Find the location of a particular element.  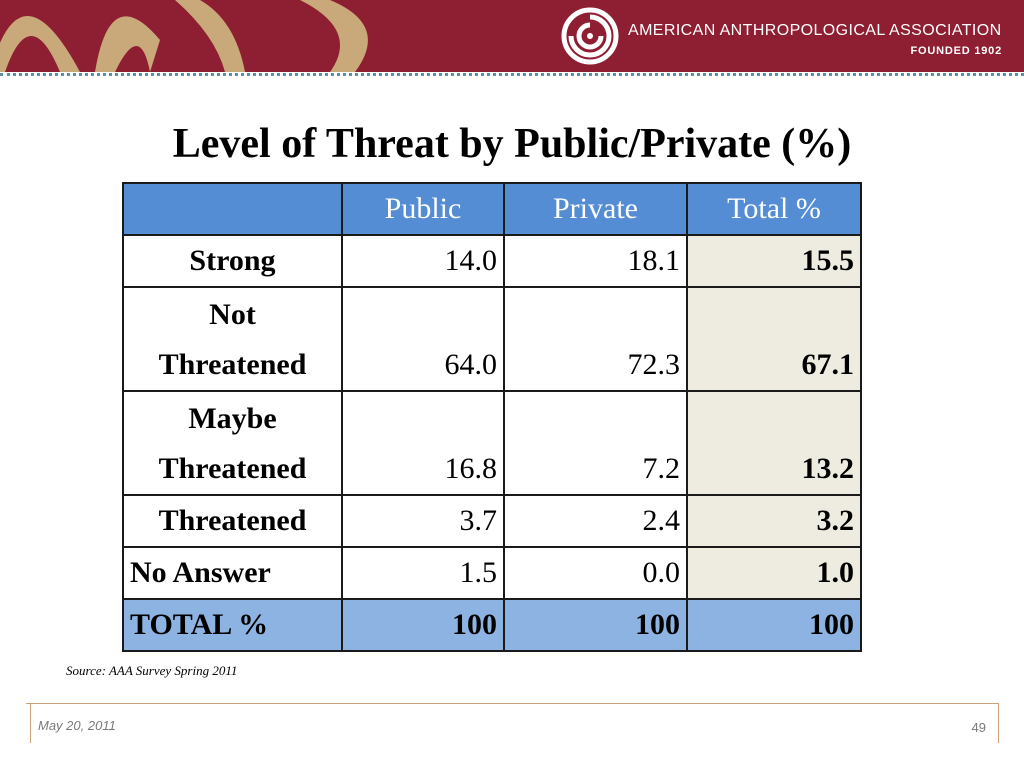

row-label: Maybe Threatened is located at coordinates (232, 443).